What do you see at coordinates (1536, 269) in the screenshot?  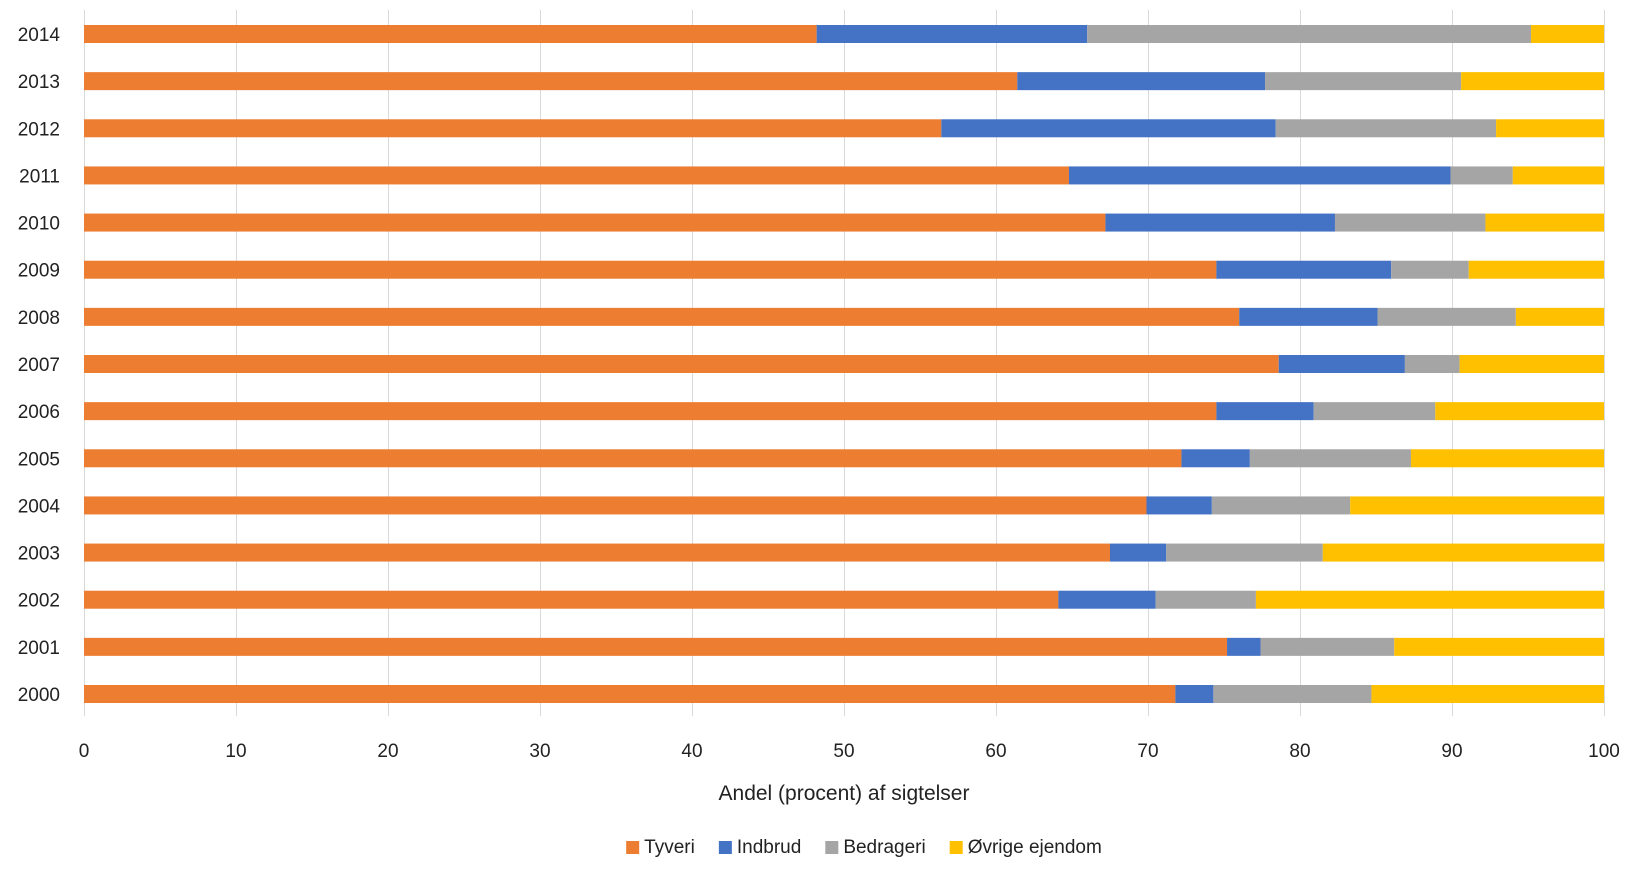 I see `bar-2009-øvrige-ejendom` at bounding box center [1536, 269].